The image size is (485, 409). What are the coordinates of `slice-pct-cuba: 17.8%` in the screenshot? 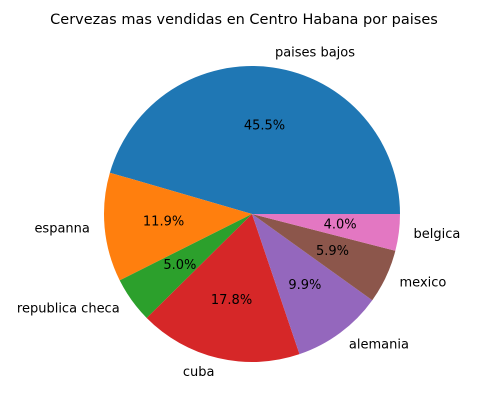 It's located at (231, 300).